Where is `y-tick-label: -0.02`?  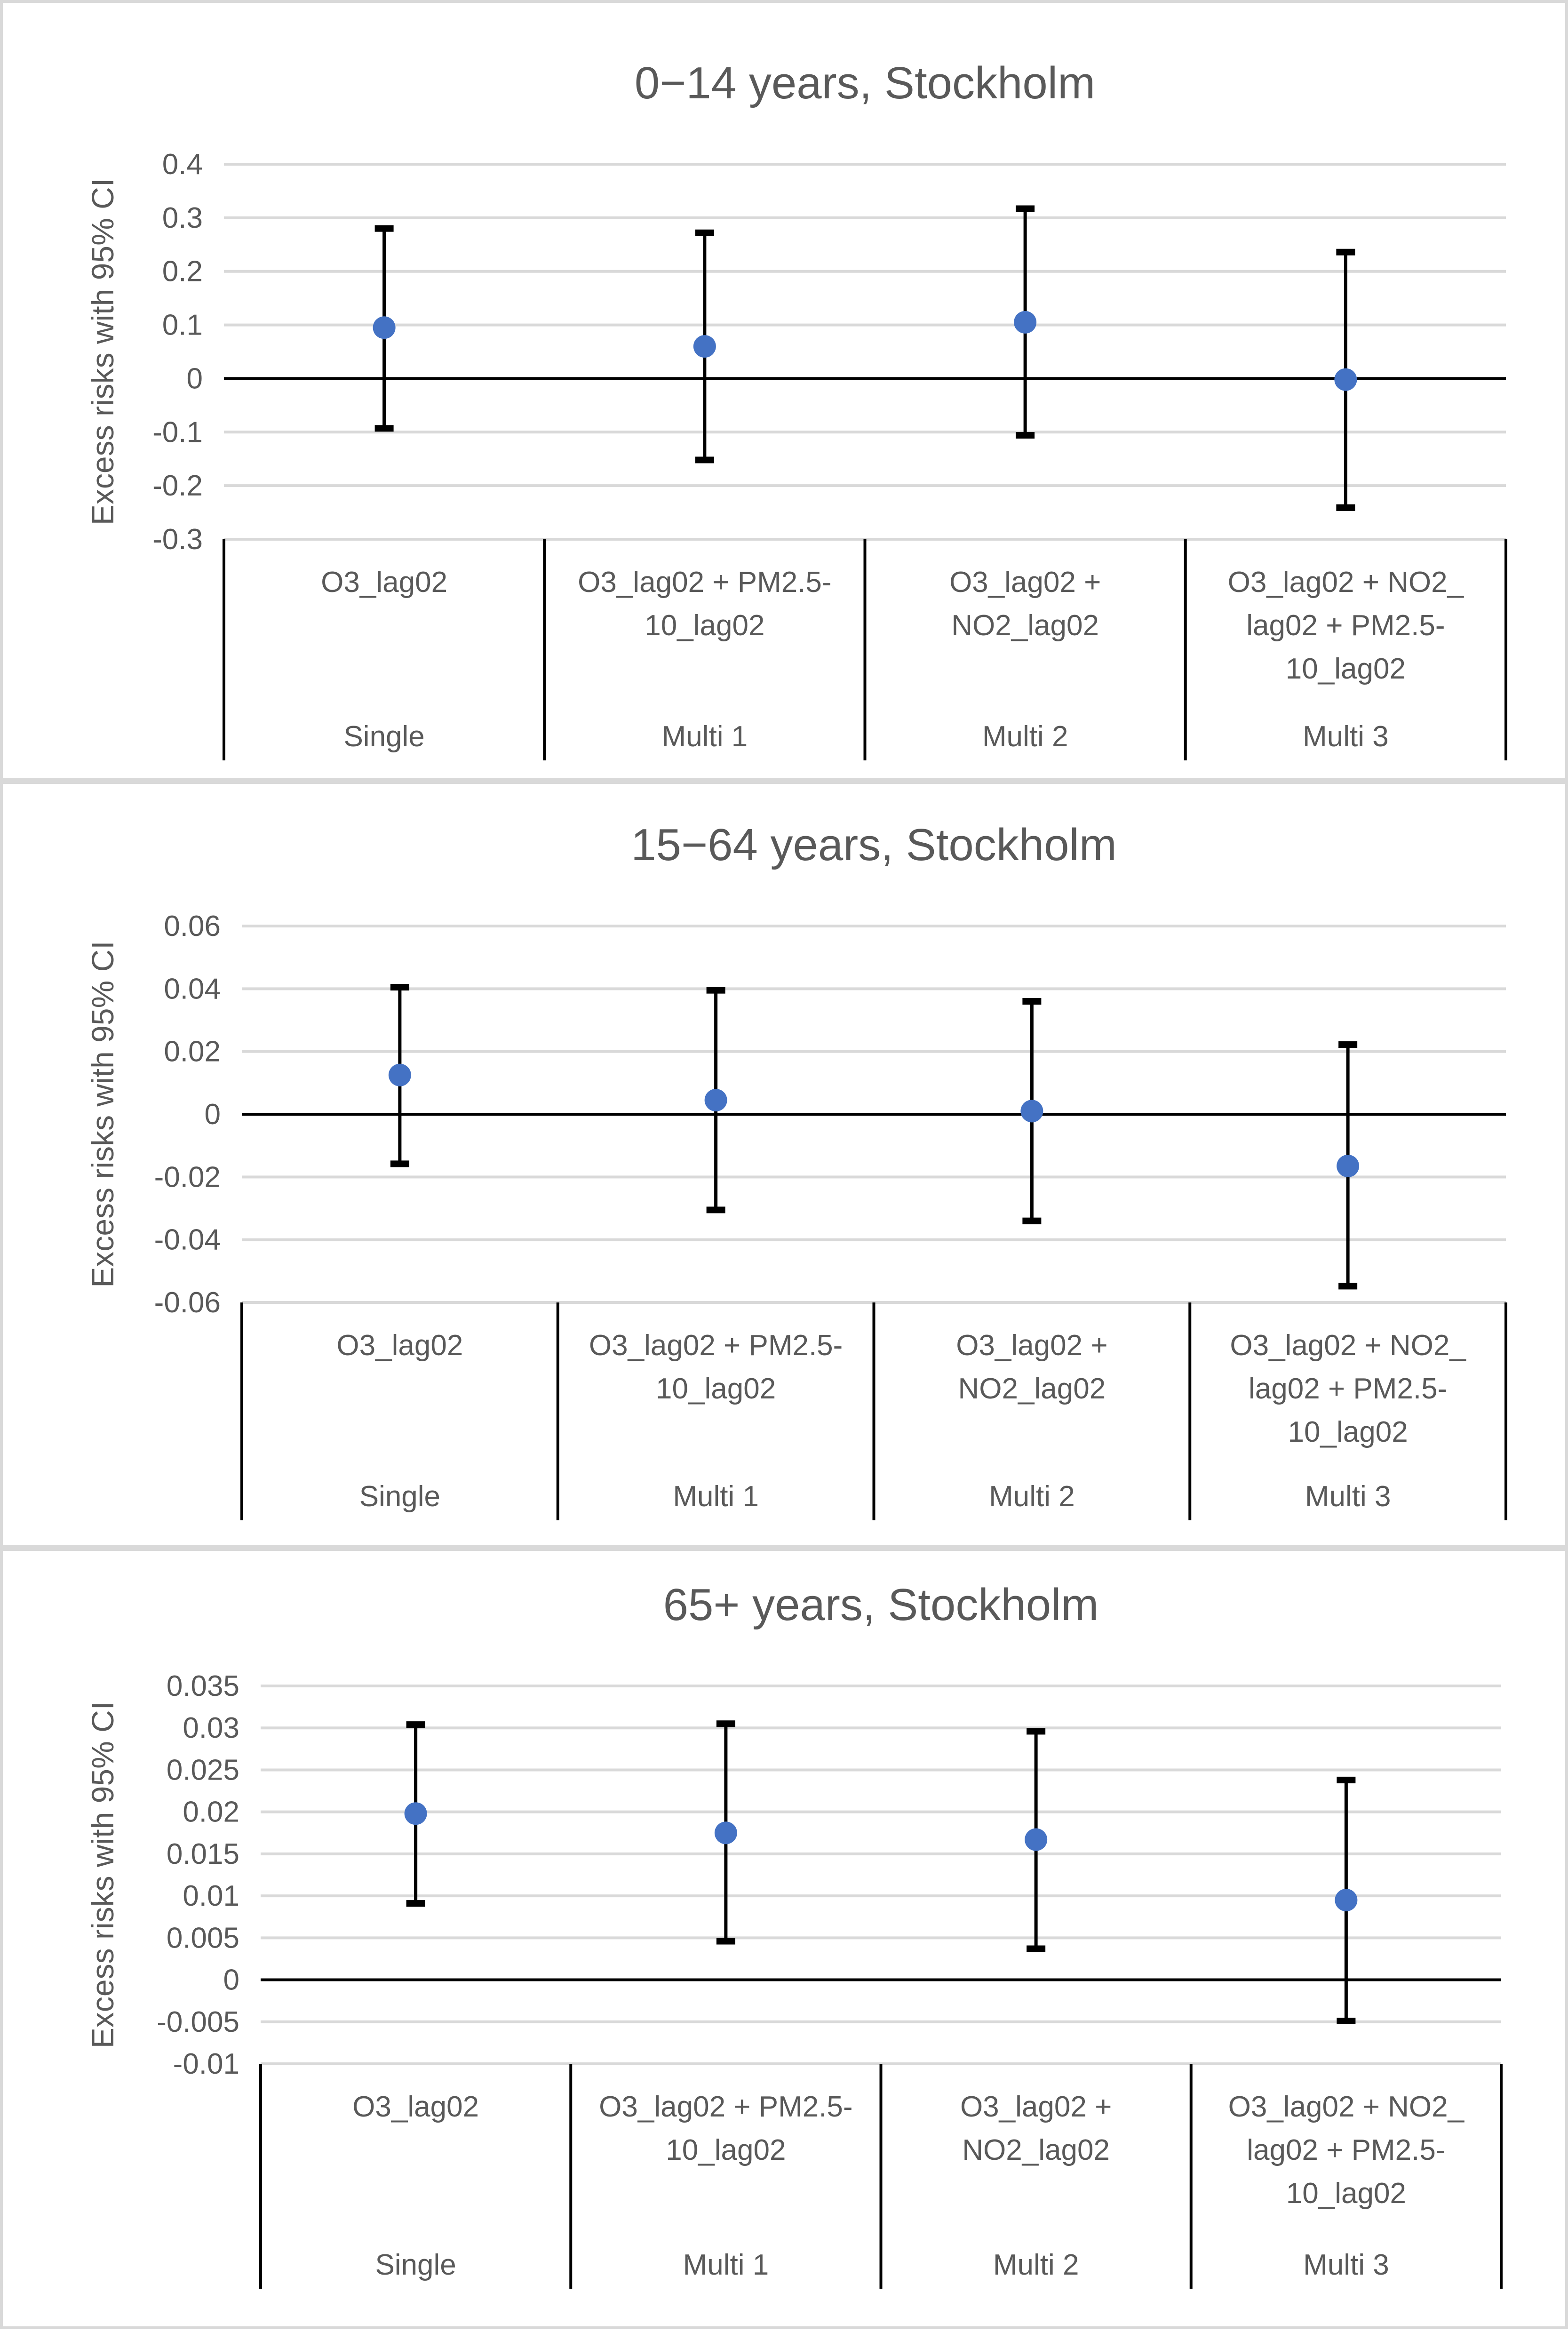 y-tick-label: -0.02 is located at coordinates (187, 1177).